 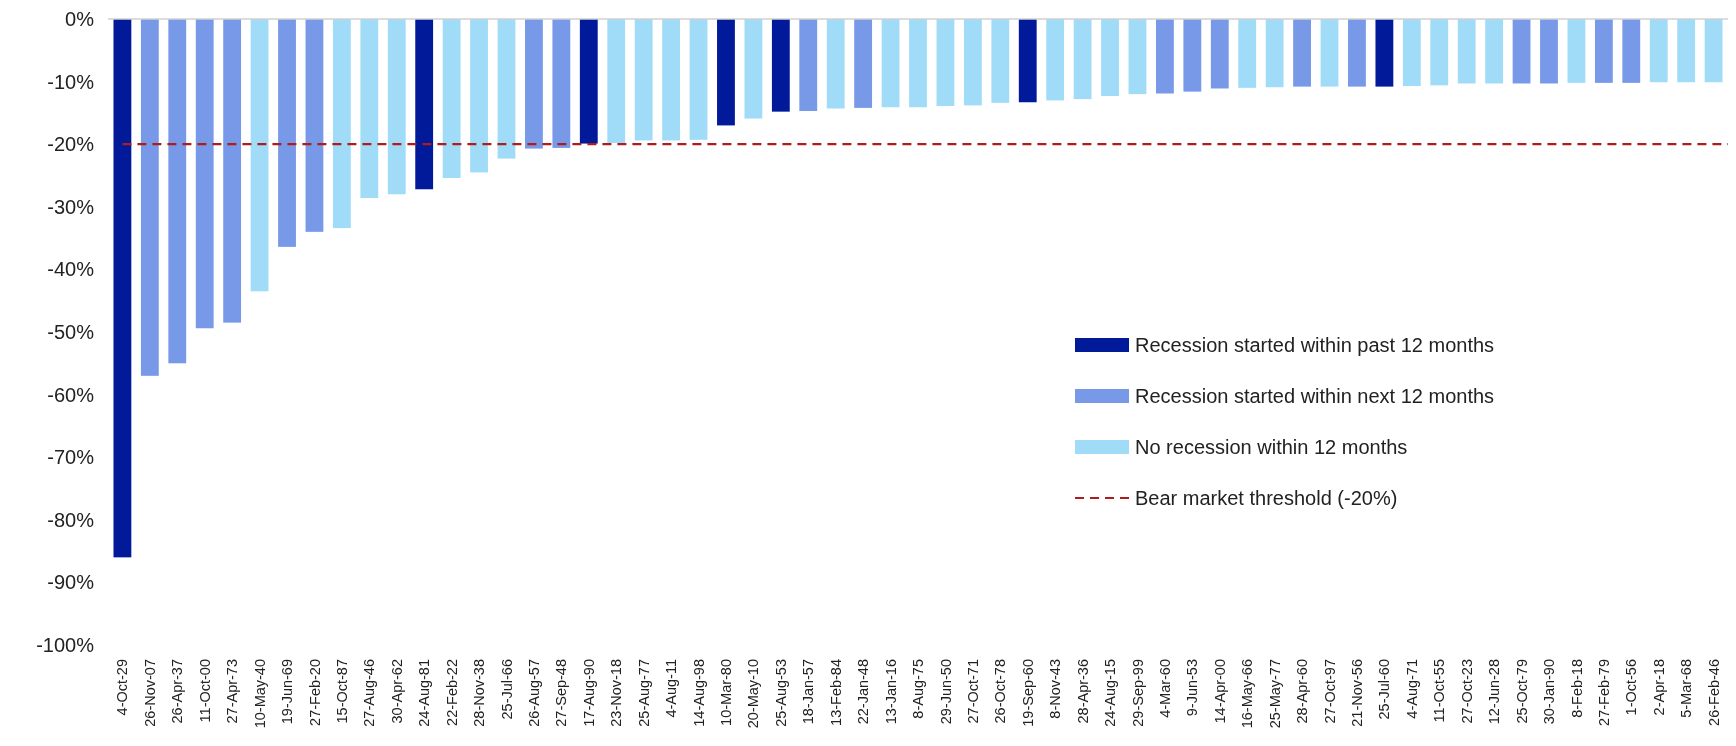 What do you see at coordinates (945, 692) in the screenshot?
I see `x-tick-label: 29-Jun-50` at bounding box center [945, 692].